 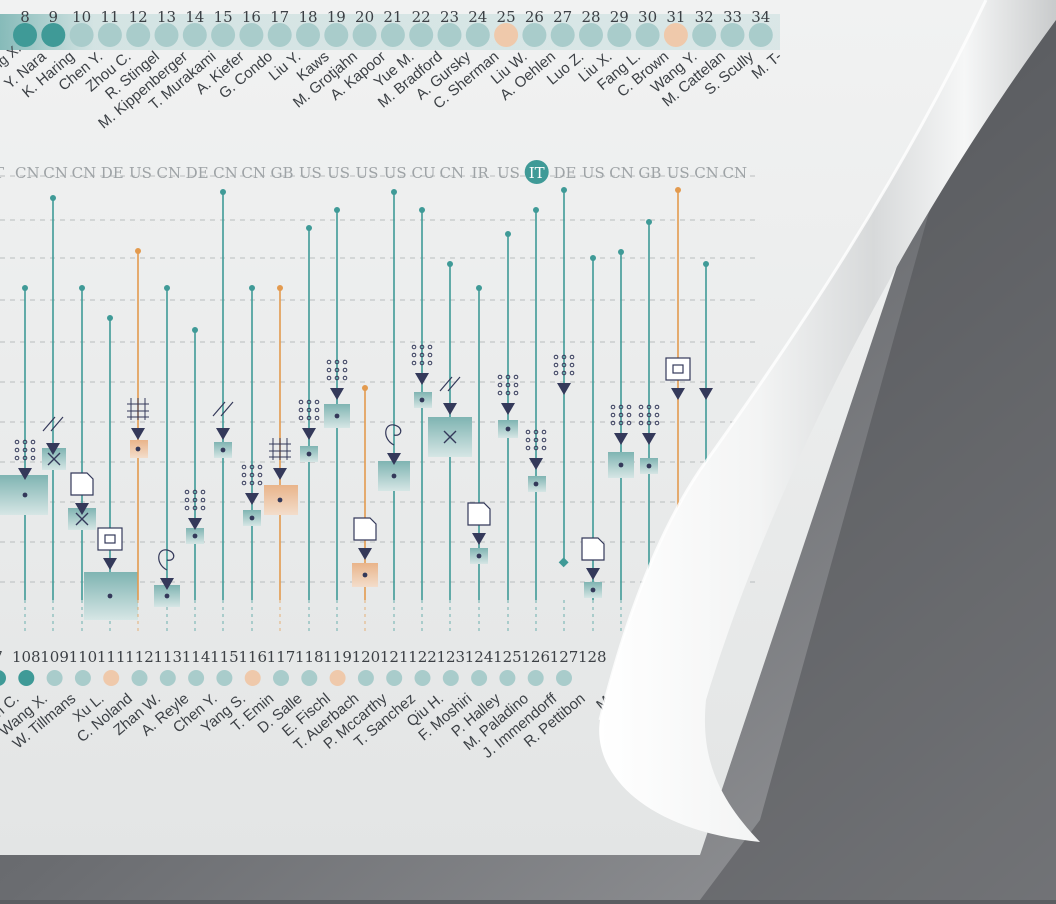 What do you see at coordinates (449, 17) in the screenshot?
I see `top-index-number: 23` at bounding box center [449, 17].